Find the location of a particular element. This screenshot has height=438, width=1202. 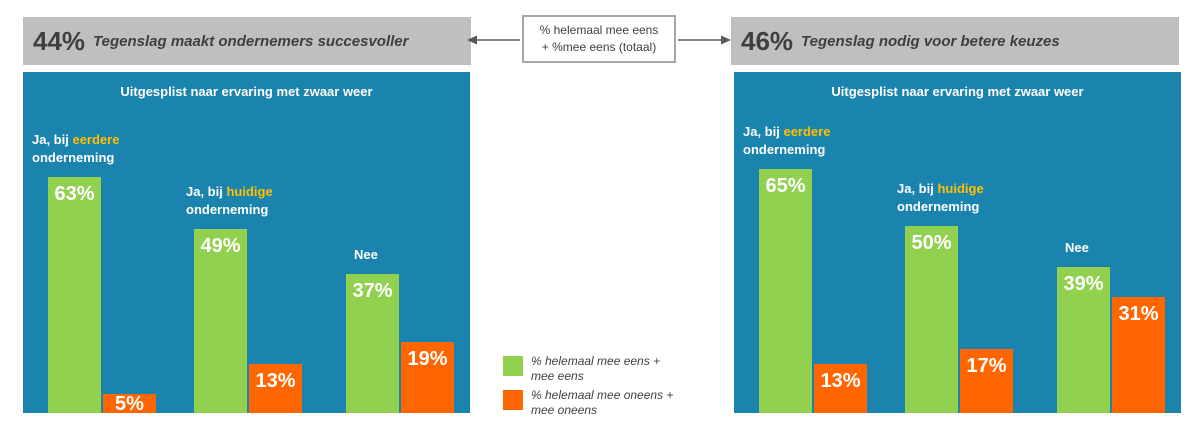

data-label-disagree-3: 19% is located at coordinates (427, 358).